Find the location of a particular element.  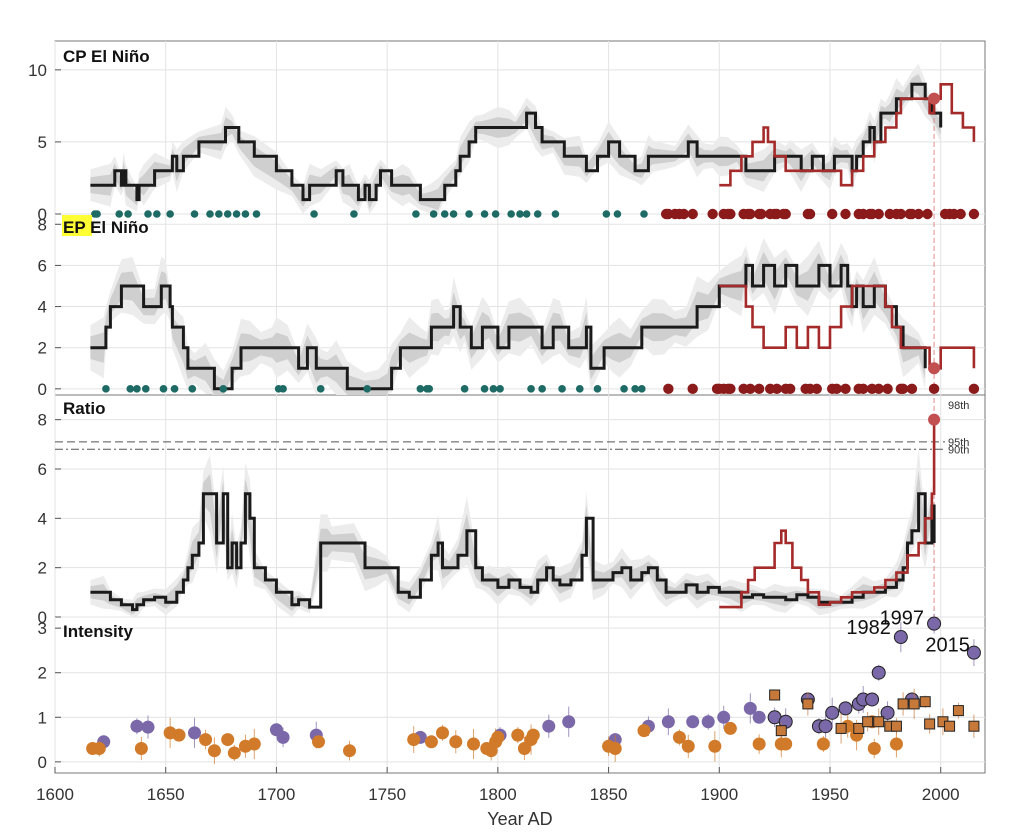

xtick-label-2000: 2000 is located at coordinates (941, 794).